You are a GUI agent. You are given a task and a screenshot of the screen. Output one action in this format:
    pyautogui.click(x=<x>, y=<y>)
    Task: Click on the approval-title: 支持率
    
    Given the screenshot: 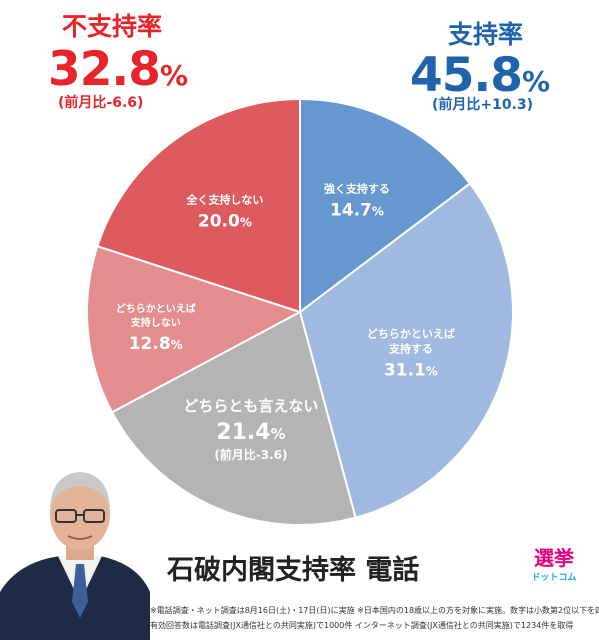 What is the action you would take?
    pyautogui.click(x=486, y=34)
    